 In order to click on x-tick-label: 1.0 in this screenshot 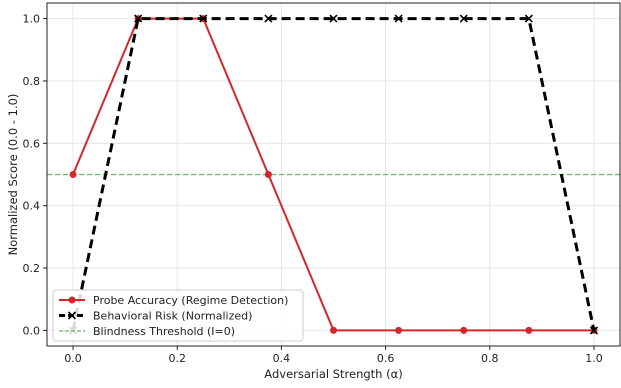, I will do `click(594, 358)`.